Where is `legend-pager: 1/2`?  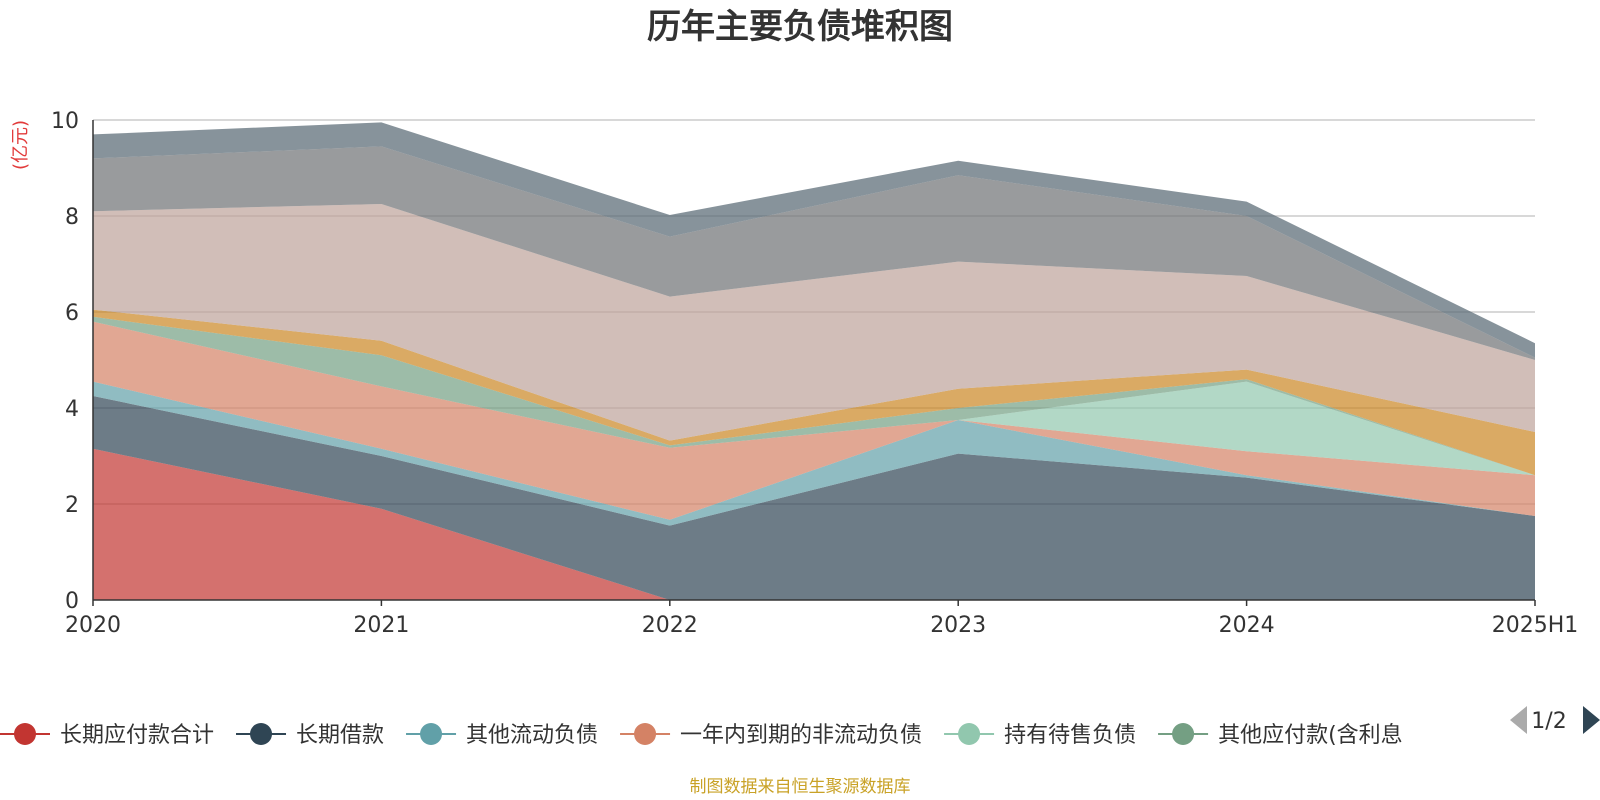
legend-pager: 1/2 is located at coordinates (1555, 720).